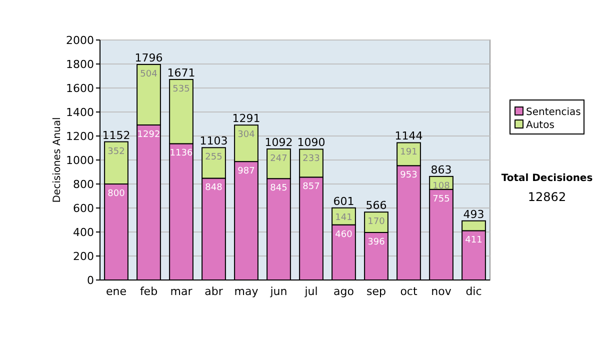 This screenshot has width=600, height=340. I want to click on y-tick-label: 1000, so click(80, 160).